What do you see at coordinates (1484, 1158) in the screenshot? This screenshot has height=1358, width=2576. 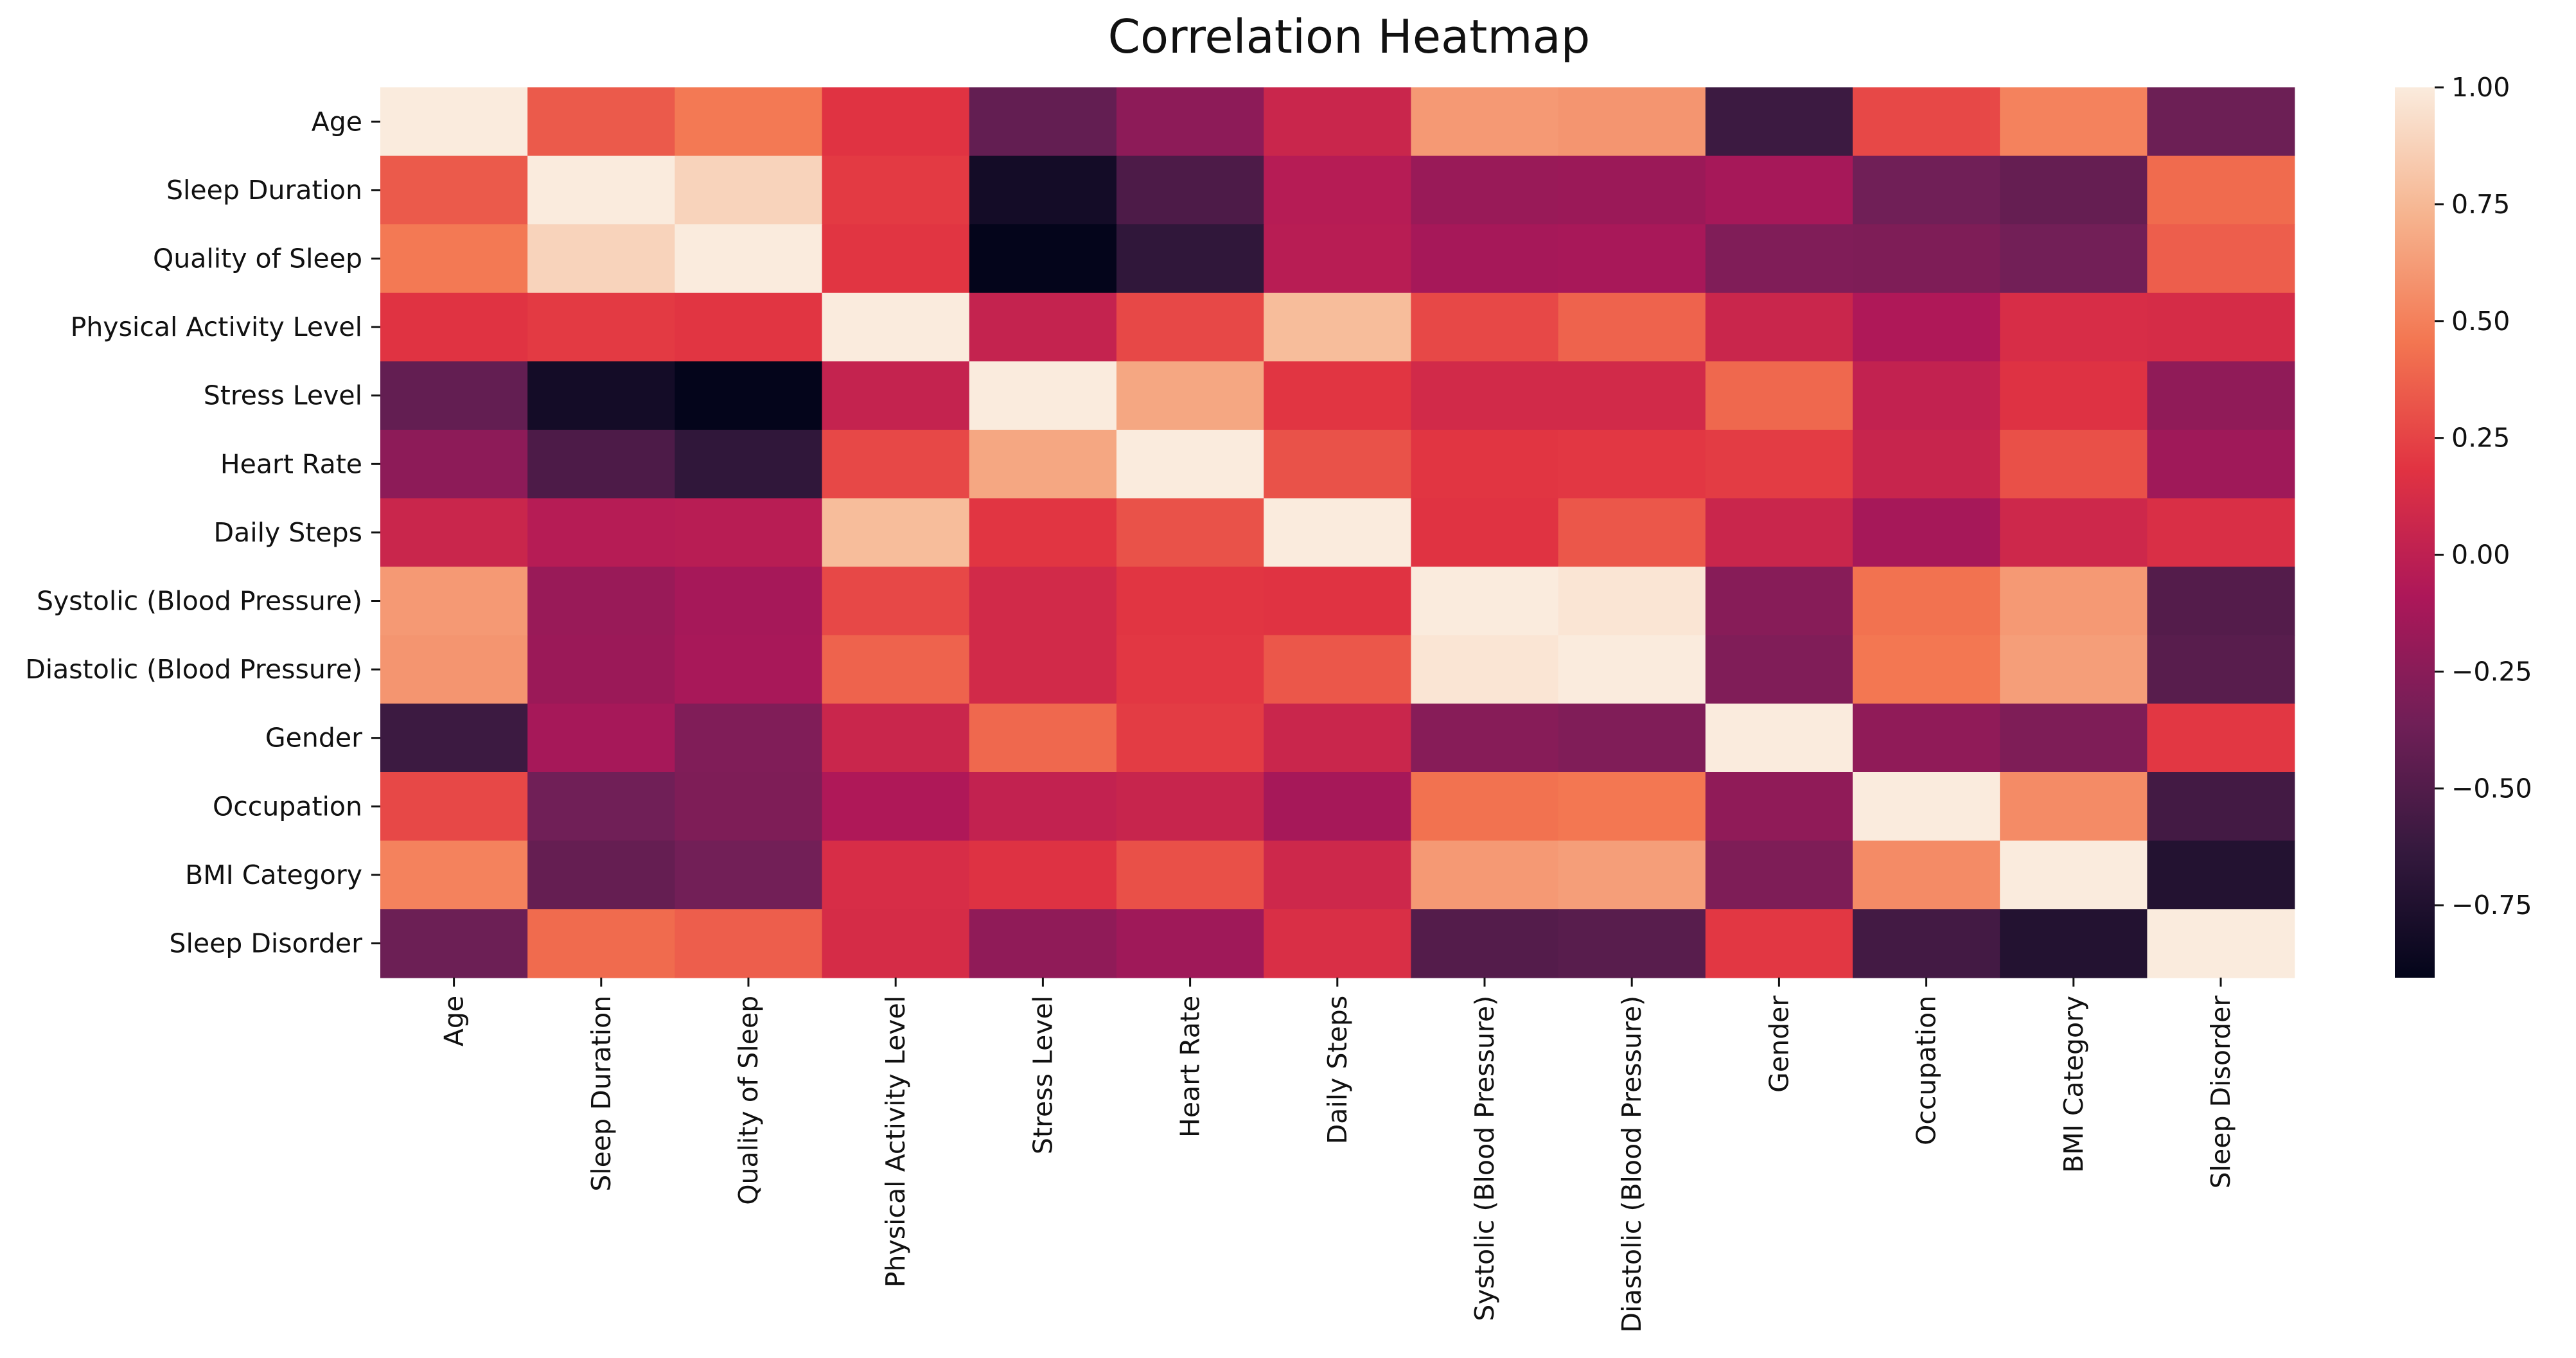 I see `column-label: Systolic (Blood Pressure)` at bounding box center [1484, 1158].